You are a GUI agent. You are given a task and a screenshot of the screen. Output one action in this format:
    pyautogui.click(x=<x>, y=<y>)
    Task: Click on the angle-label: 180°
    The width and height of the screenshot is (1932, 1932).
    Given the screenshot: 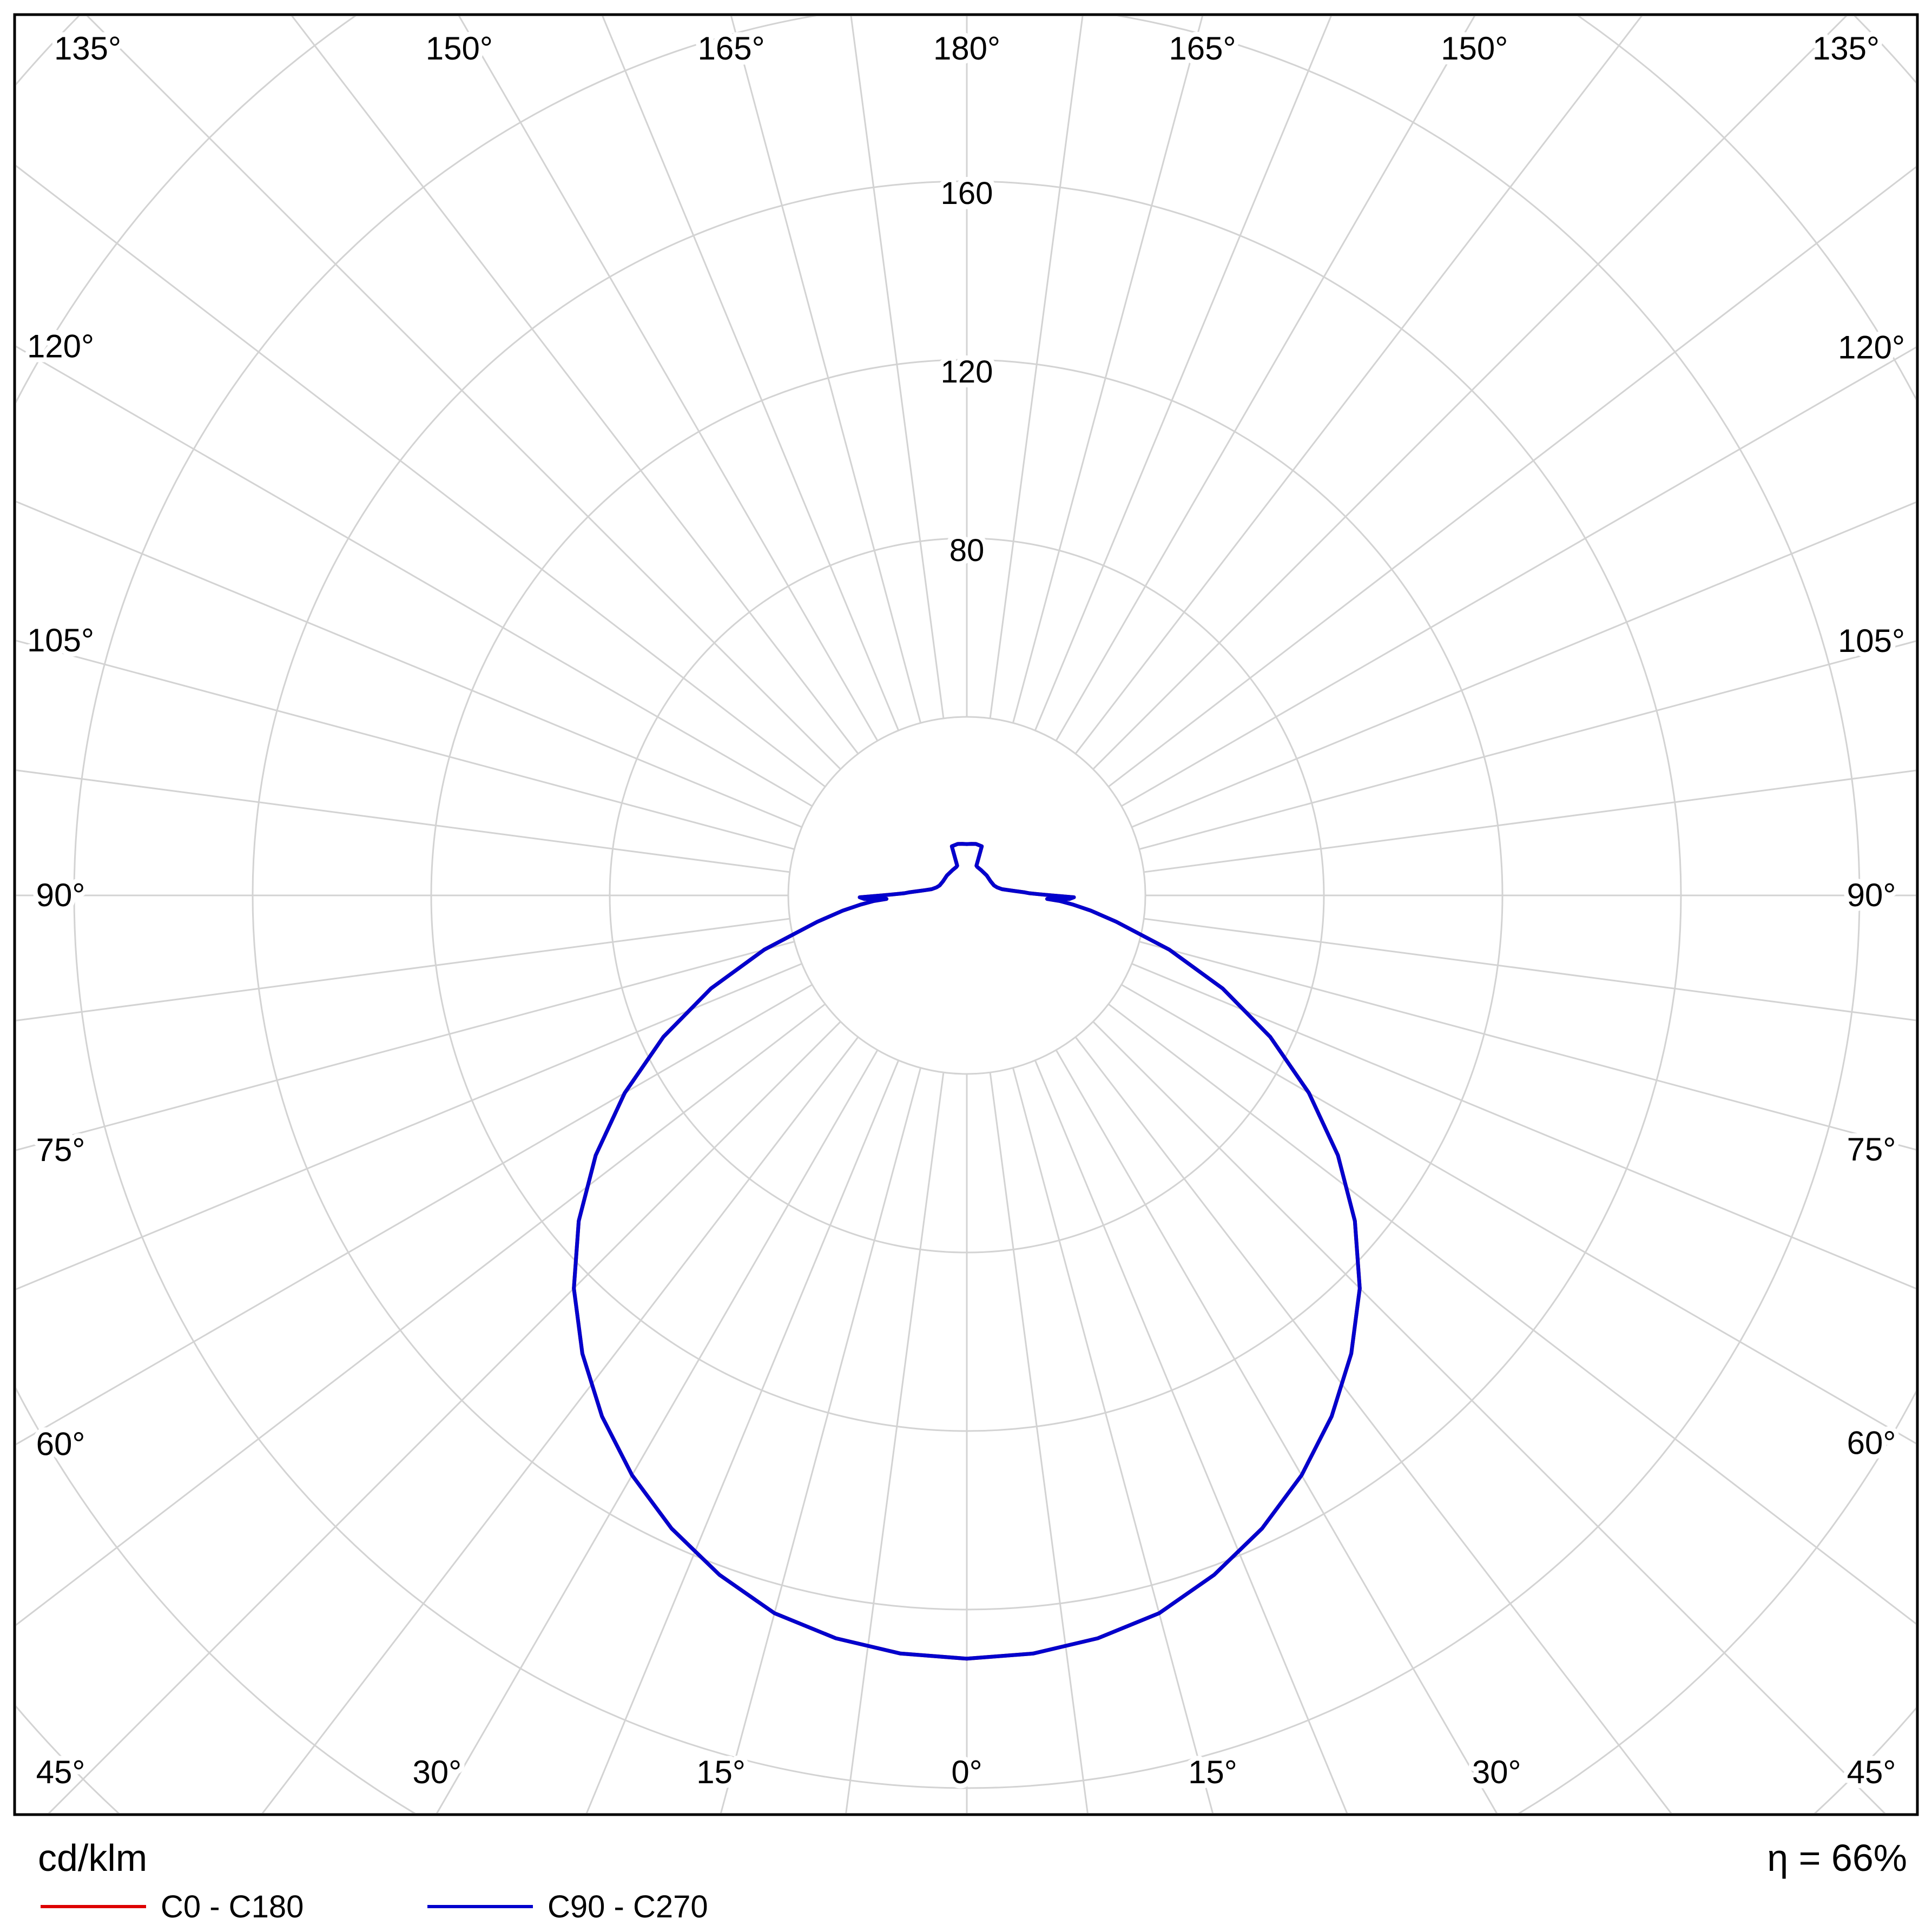 What is the action you would take?
    pyautogui.click(x=966, y=48)
    